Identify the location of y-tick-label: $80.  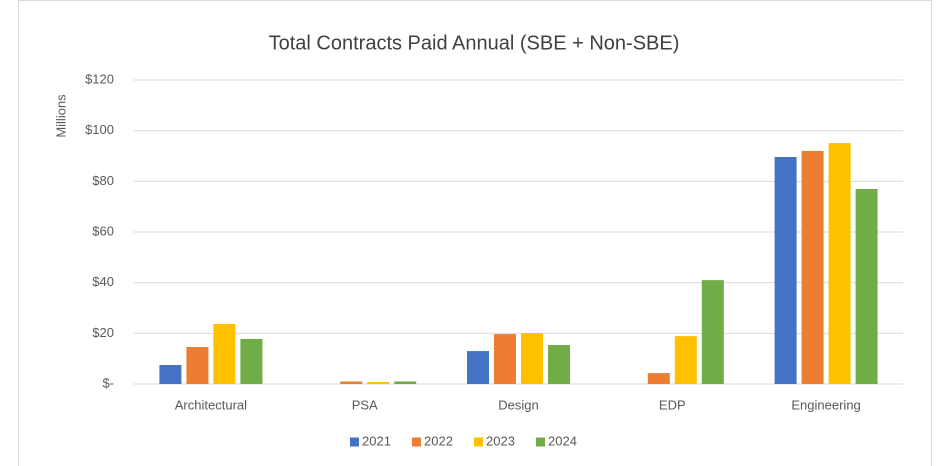
(103, 180).